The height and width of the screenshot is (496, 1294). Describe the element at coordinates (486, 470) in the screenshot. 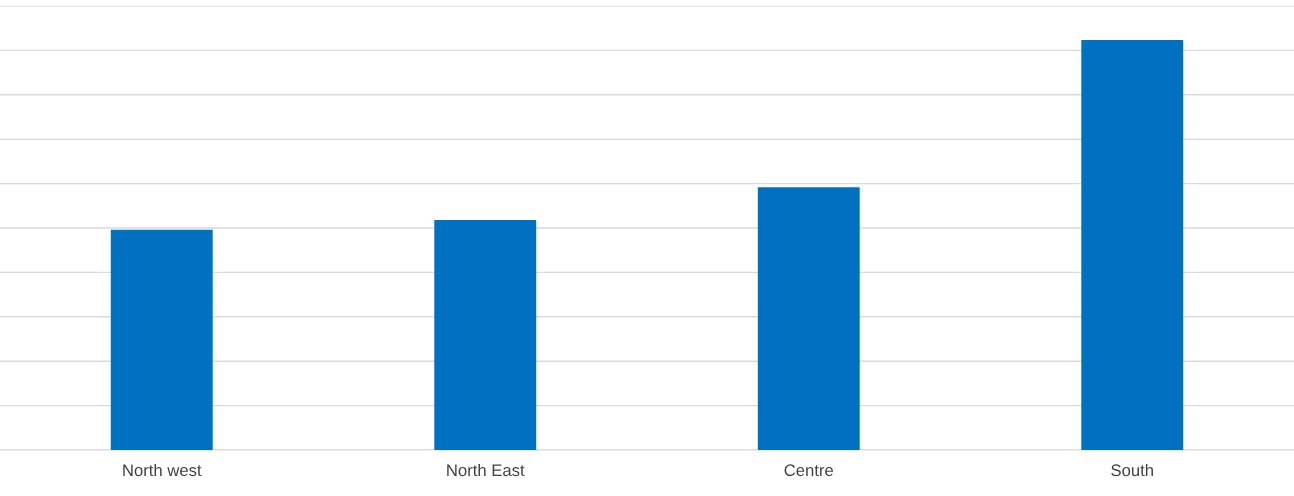

I see `x-tick-label: North East` at that location.